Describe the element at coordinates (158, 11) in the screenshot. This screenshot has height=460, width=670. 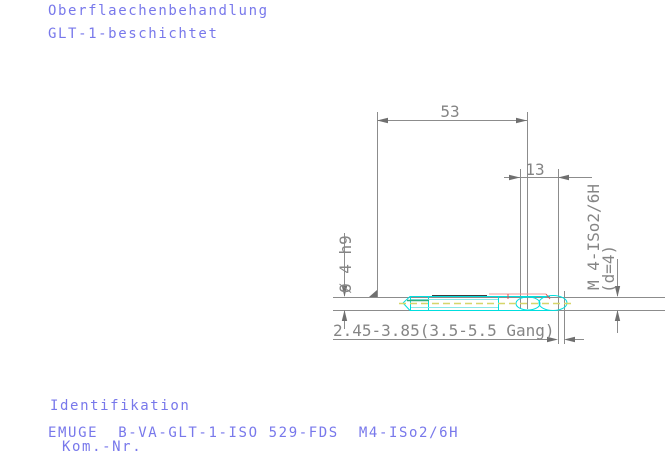
I see `surface-treatment-label: Oberflaechenbehandlung` at that location.